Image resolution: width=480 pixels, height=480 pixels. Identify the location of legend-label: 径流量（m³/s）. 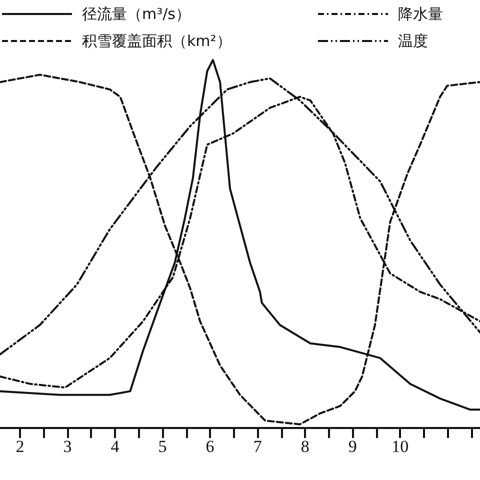
(136, 14).